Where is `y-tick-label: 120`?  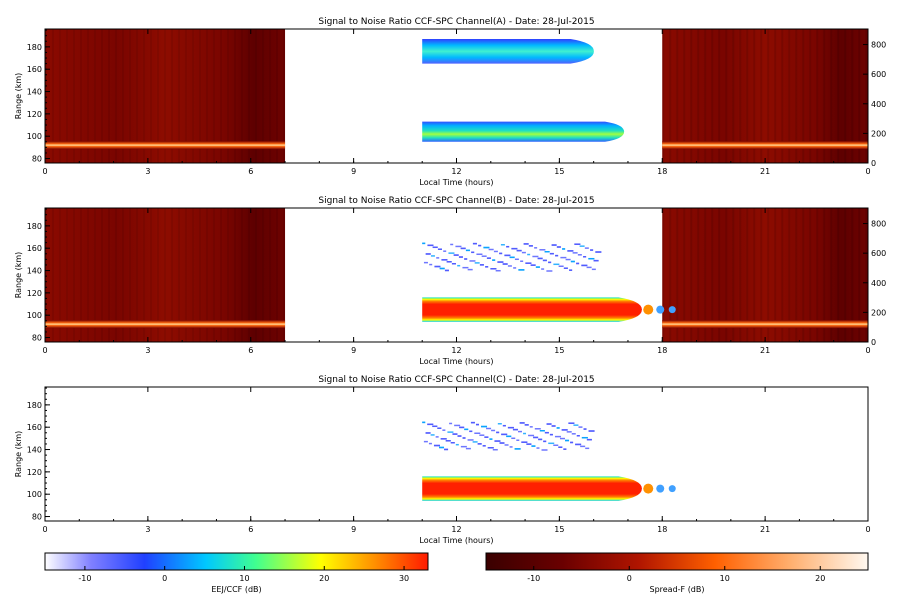 y-tick-label: 120 is located at coordinates (34, 293).